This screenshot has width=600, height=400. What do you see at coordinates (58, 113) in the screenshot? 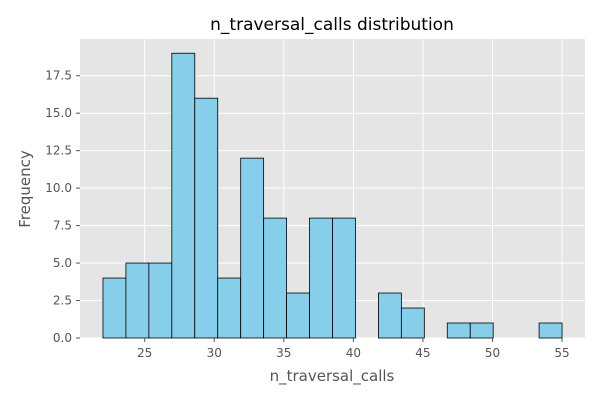
I see `y-tick-label: 15.0` at bounding box center [58, 113].